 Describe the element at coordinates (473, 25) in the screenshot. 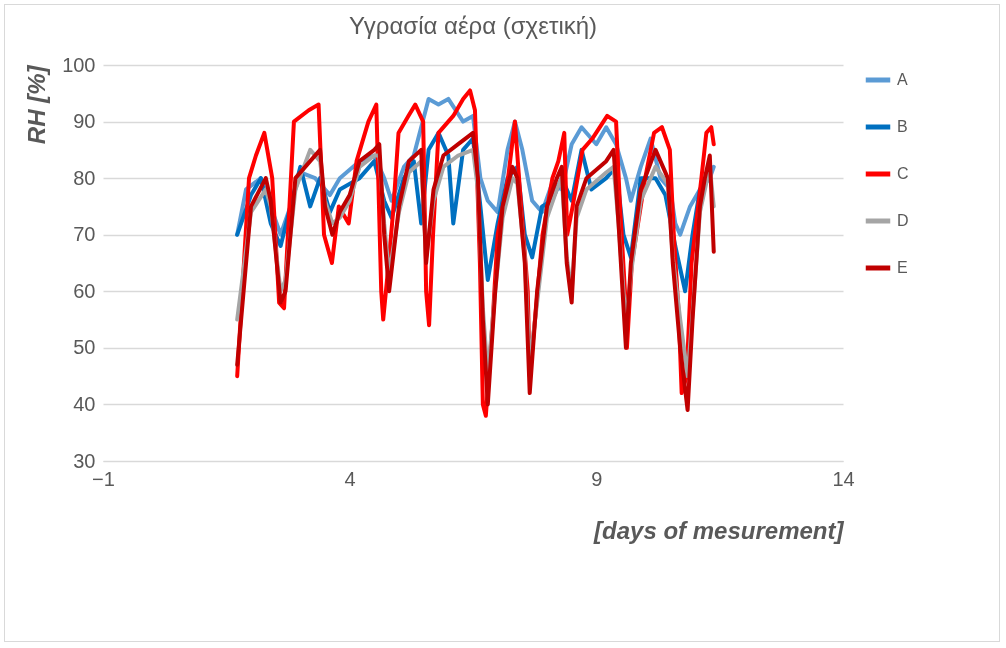

I see `chart-title: Υγρασία αέρα (σχετική)` at that location.